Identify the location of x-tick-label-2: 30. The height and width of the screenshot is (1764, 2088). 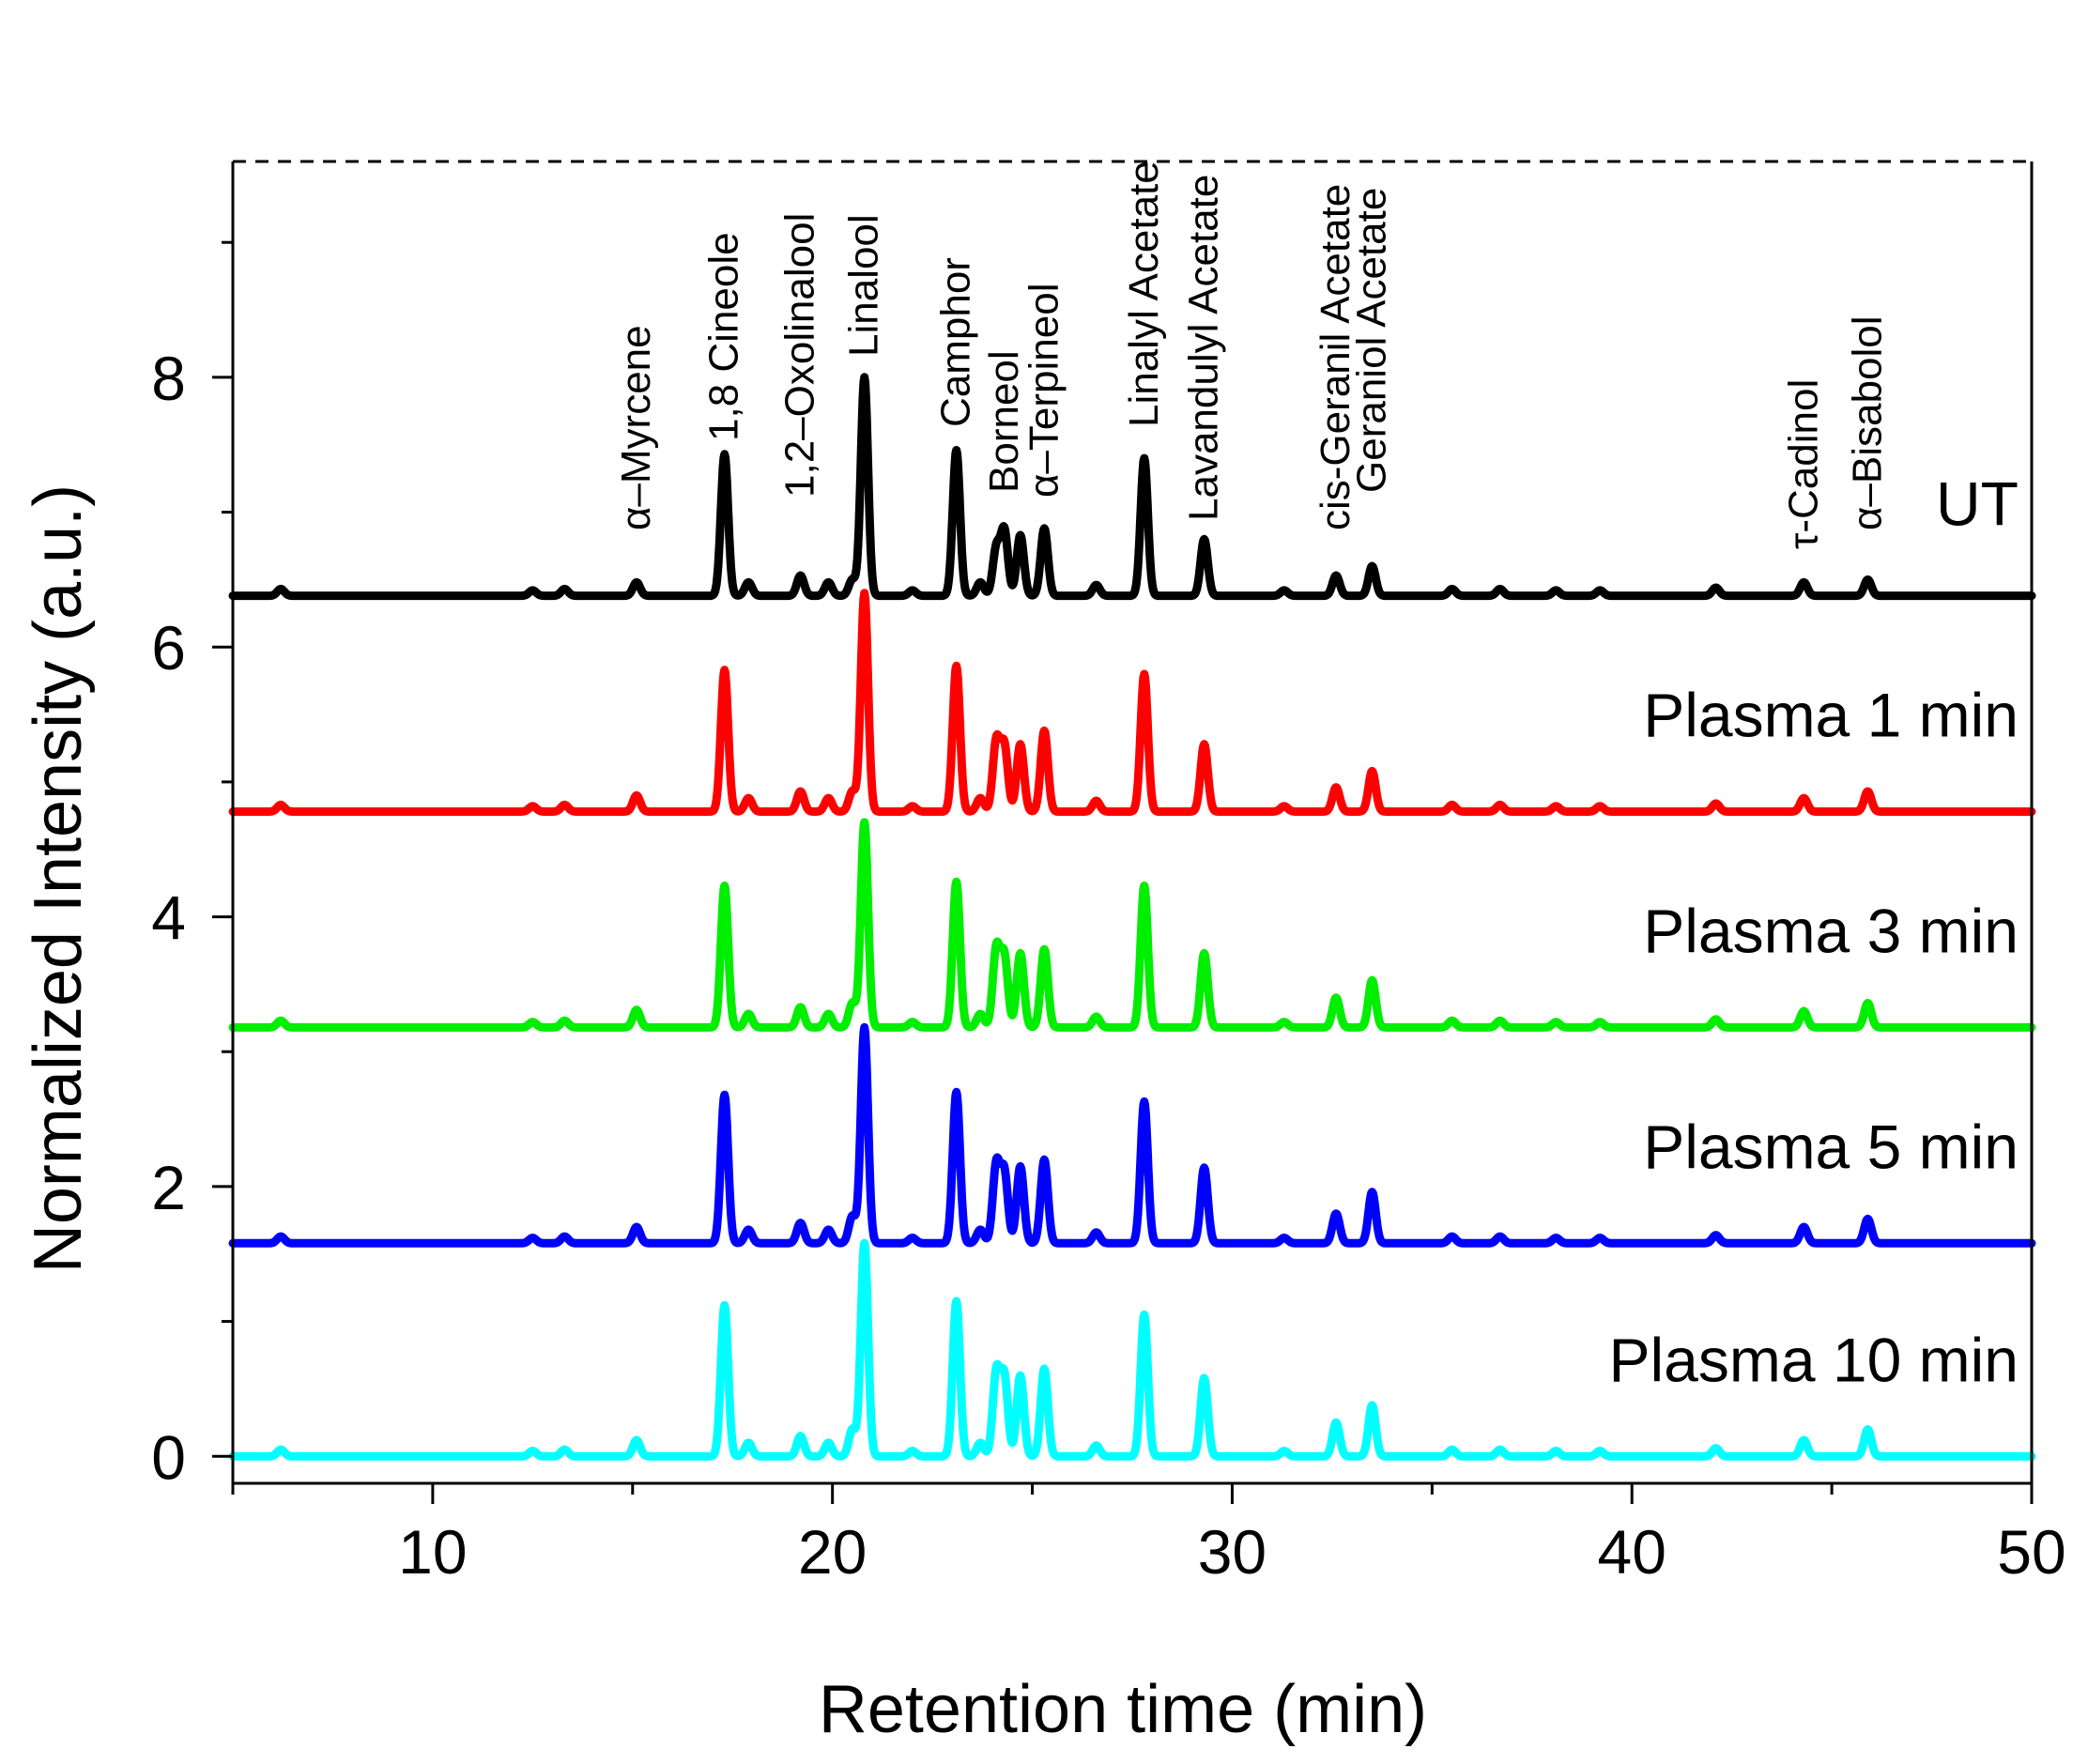
(1232, 1552).